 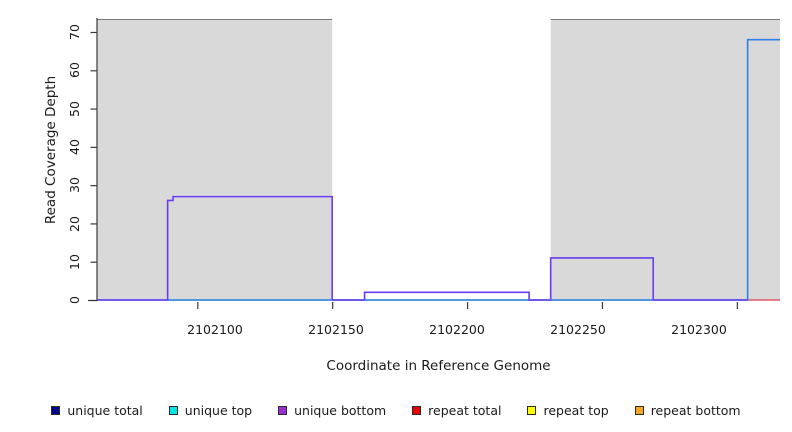 What do you see at coordinates (215, 329) in the screenshot?
I see `x-tick-label-2102100: 2102100` at bounding box center [215, 329].